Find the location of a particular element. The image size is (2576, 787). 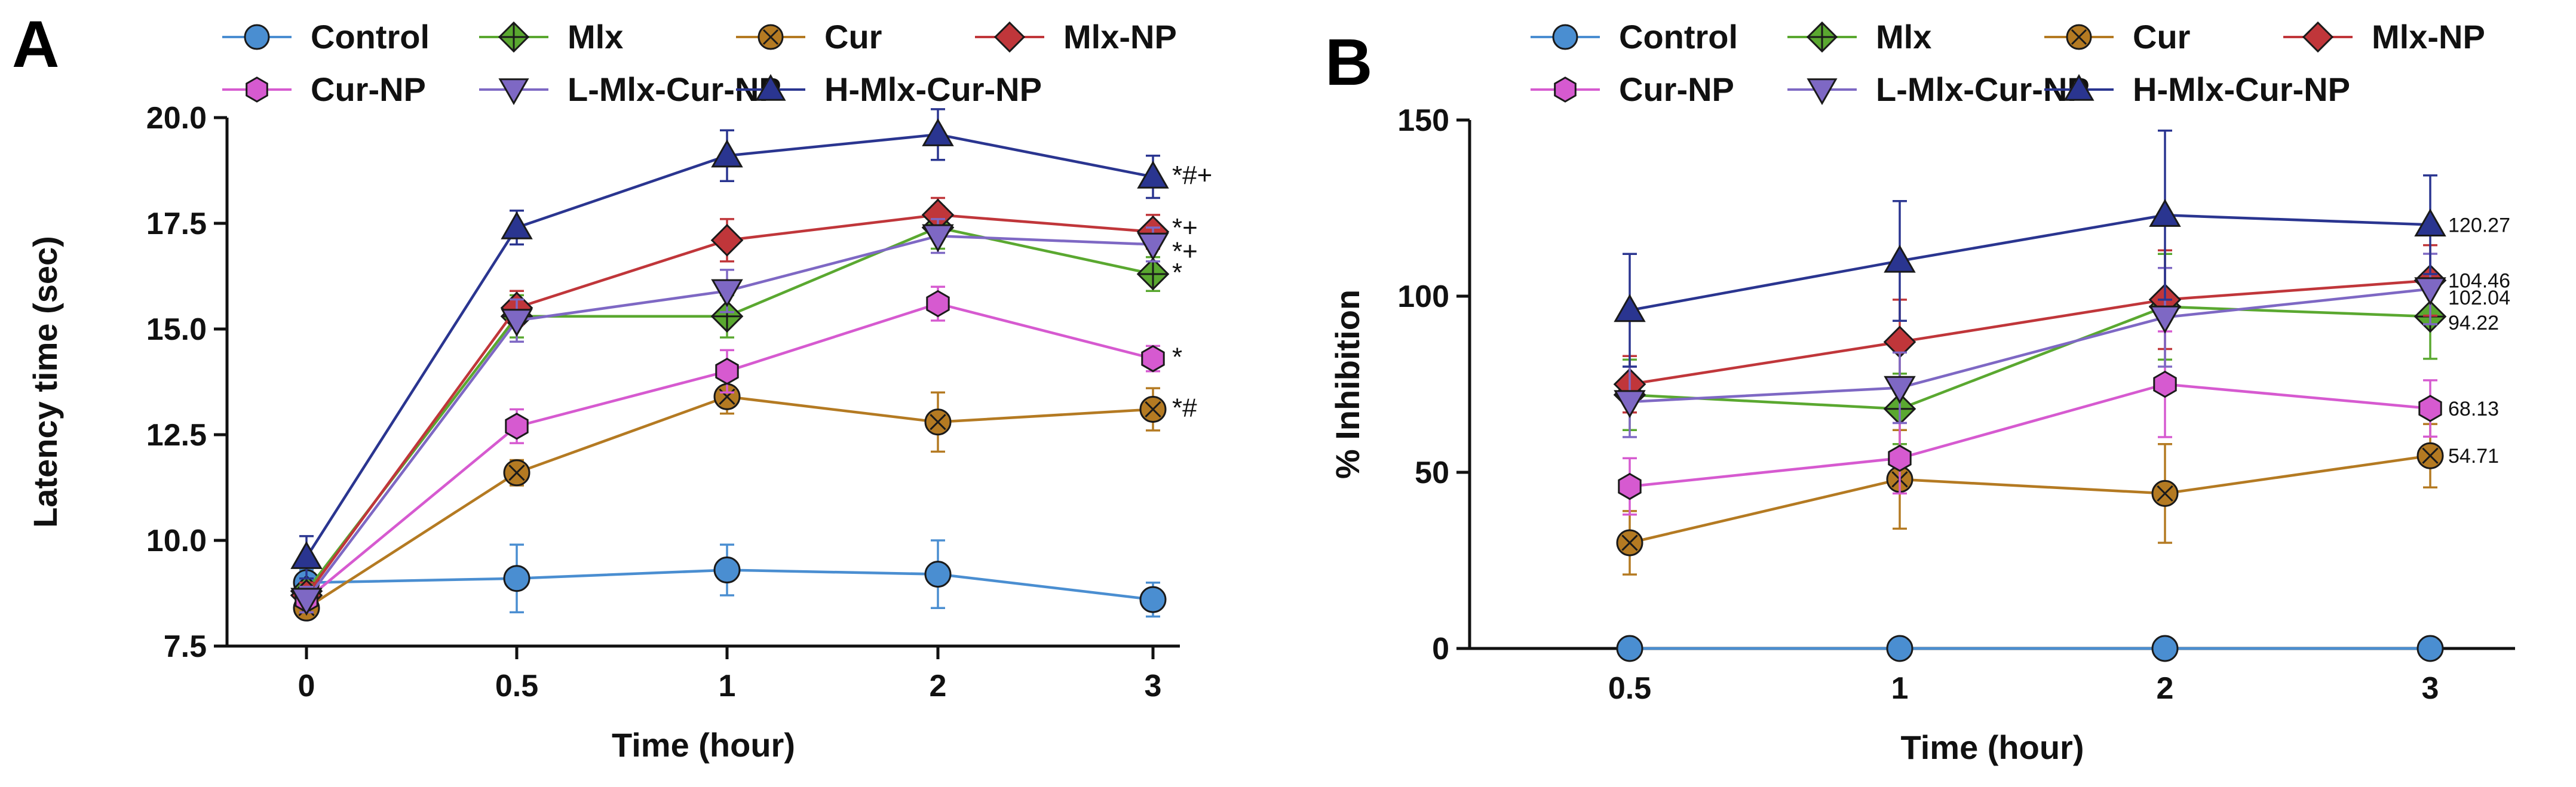

significance-label: *# is located at coordinates (1184, 408).